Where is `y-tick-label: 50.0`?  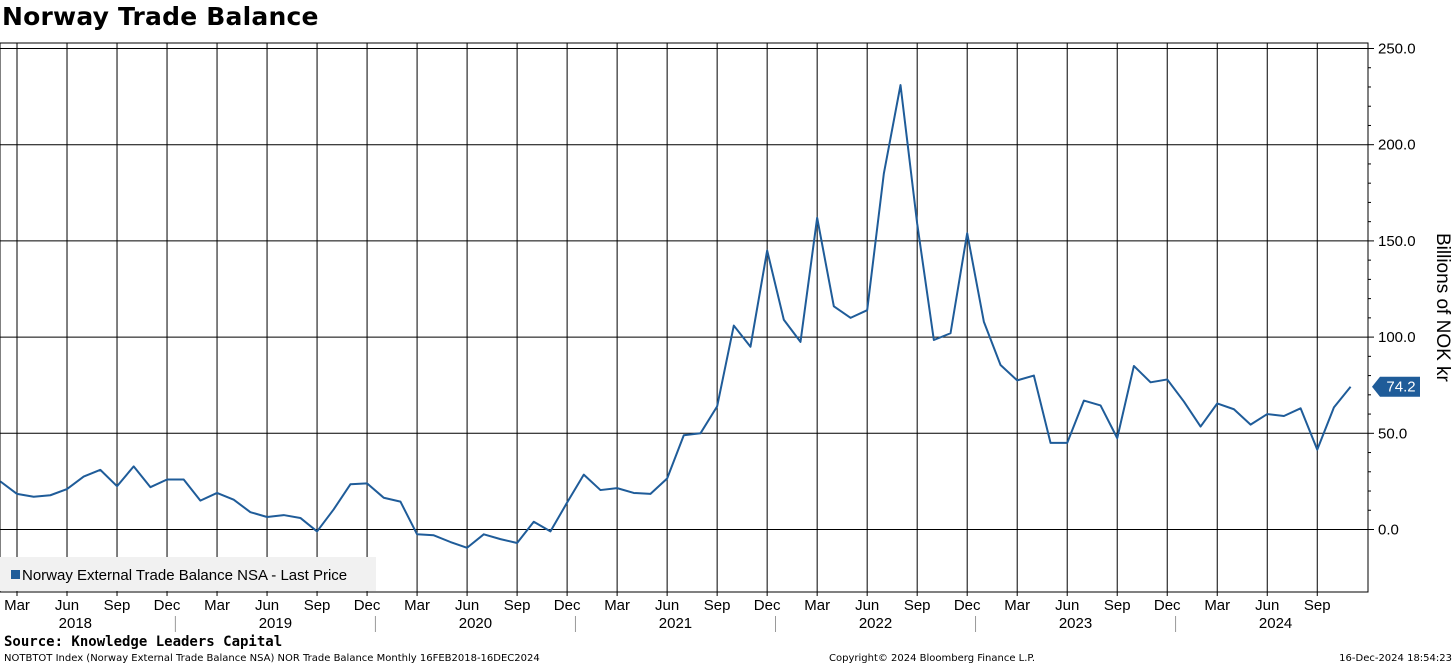 y-tick-label: 50.0 is located at coordinates (1392, 433).